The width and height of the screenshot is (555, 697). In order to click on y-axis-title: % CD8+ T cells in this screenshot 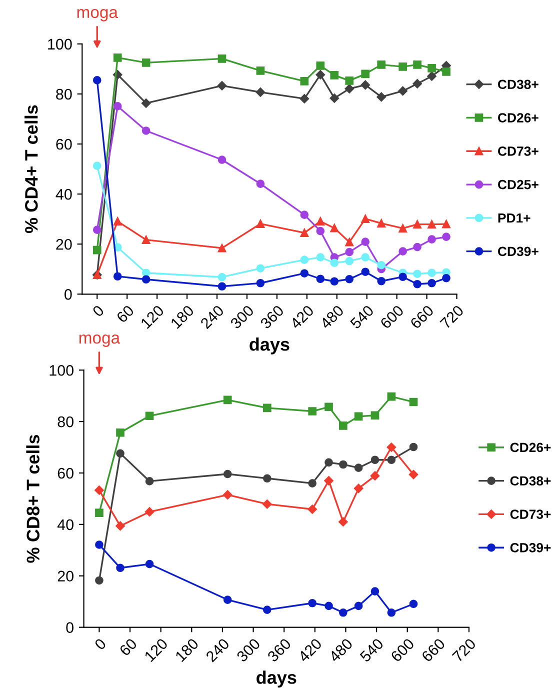, I will do `click(33, 498)`.